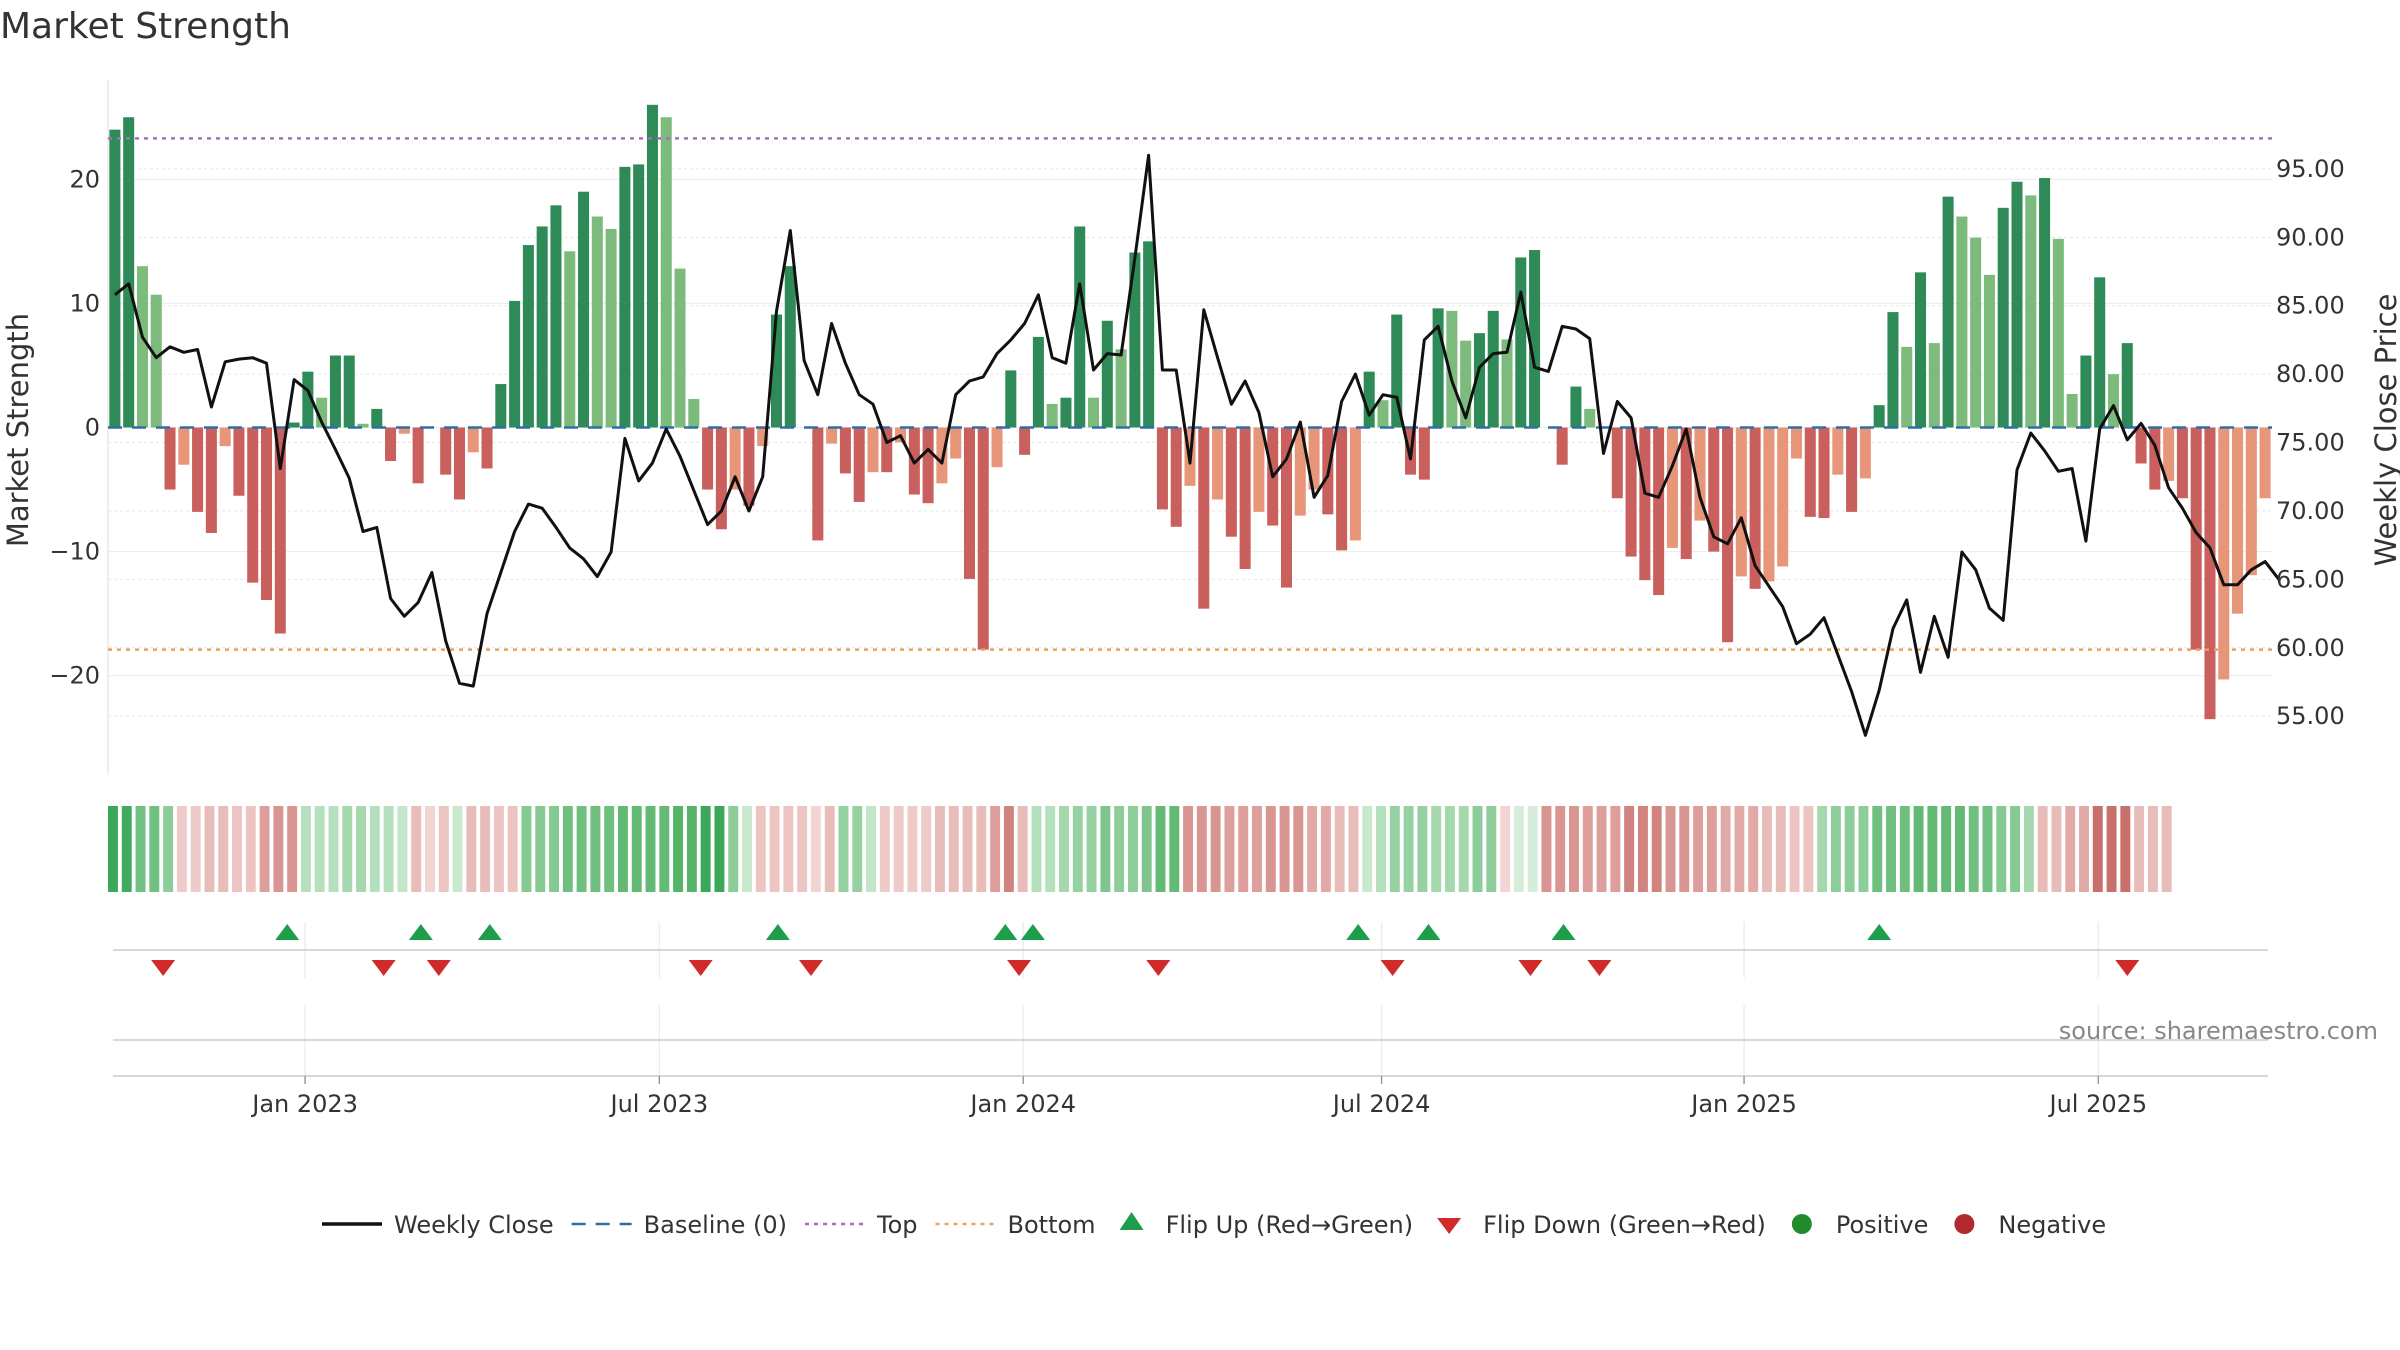 The height and width of the screenshot is (1350, 2400). I want to click on y-tick-right-label: 75.00, so click(2310, 443).